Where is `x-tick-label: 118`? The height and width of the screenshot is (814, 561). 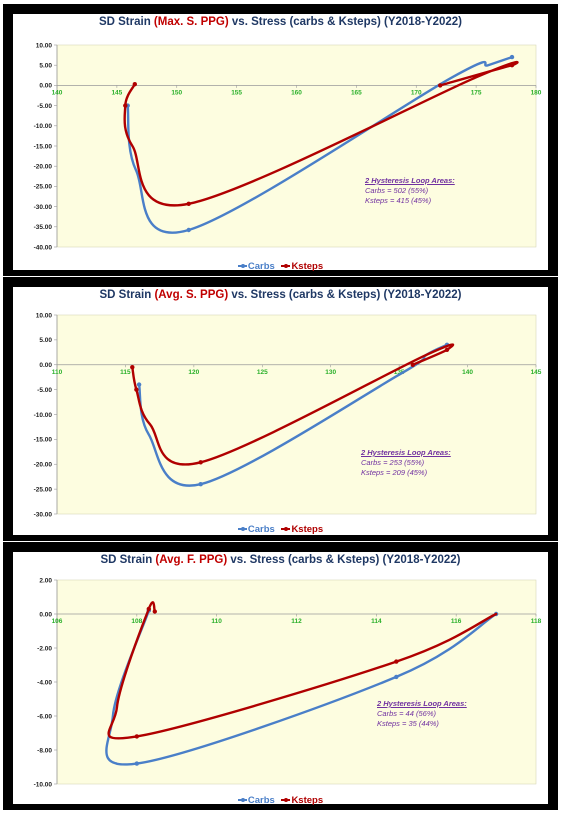
x-tick-label: 118 is located at coordinates (536, 621).